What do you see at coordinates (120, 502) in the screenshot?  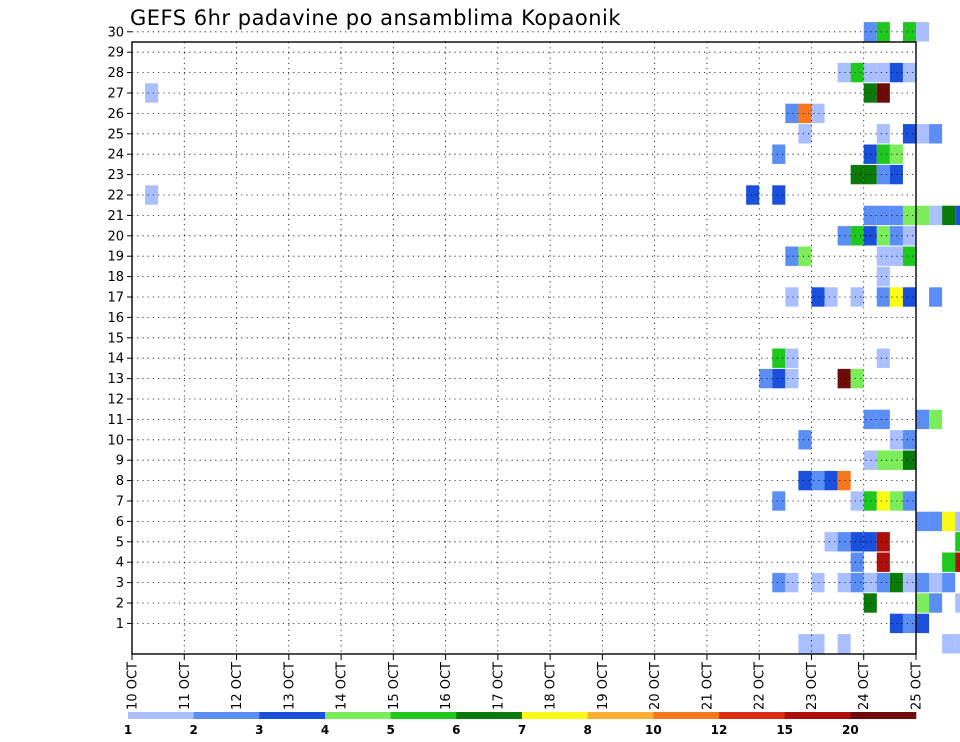 I see `y-tick-label: 7` at bounding box center [120, 502].